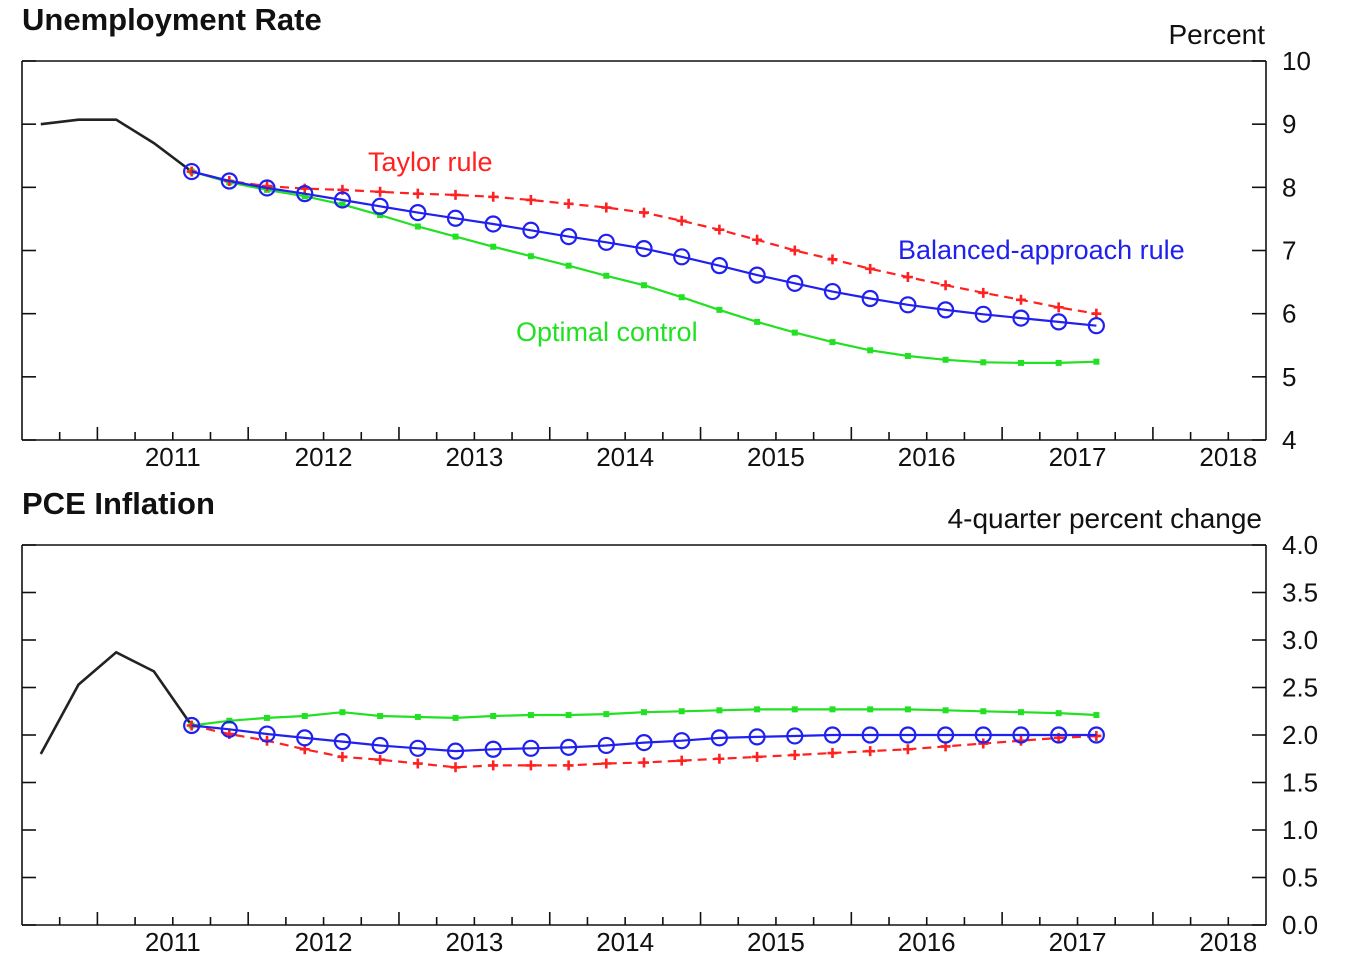 The width and height of the screenshot is (1350, 980). I want to click on optimal-control-label: Optimal control, so click(607, 332).